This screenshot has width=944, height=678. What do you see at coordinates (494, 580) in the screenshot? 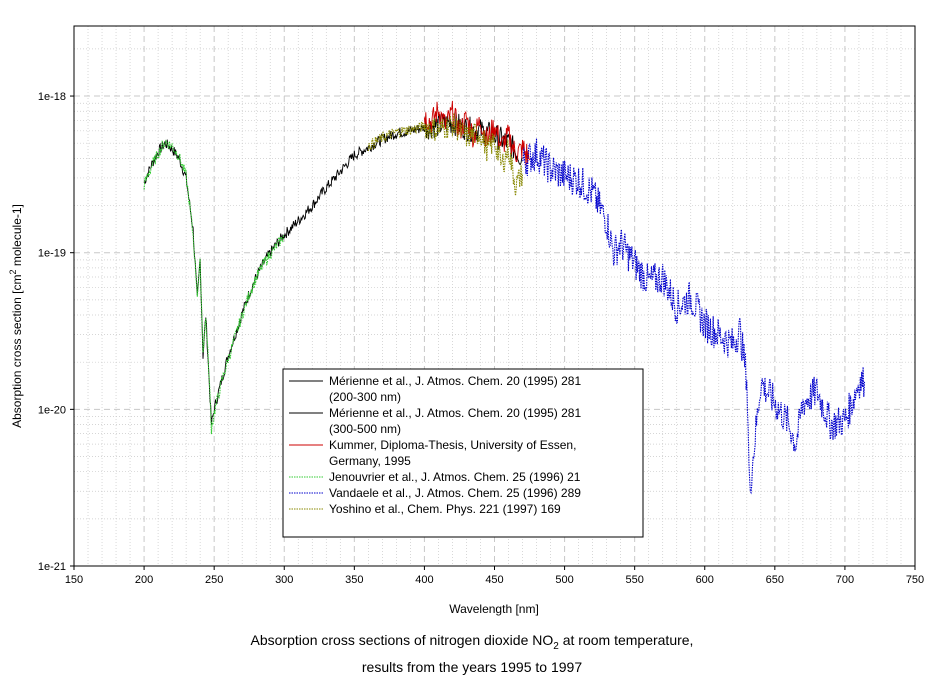
I see `x-tick-label: 450` at bounding box center [494, 580].